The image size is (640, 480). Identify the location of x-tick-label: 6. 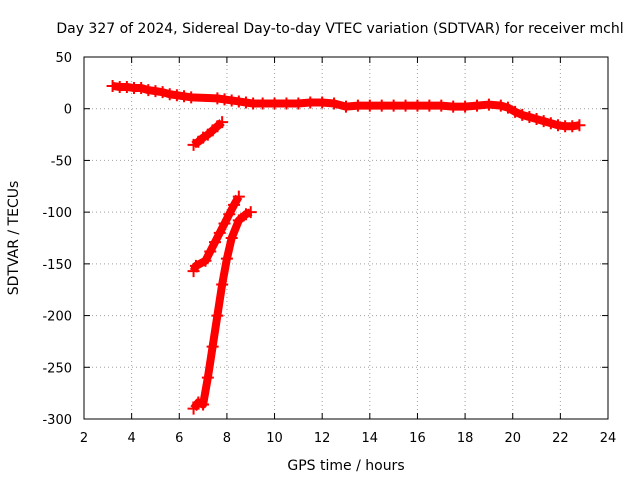
(179, 438).